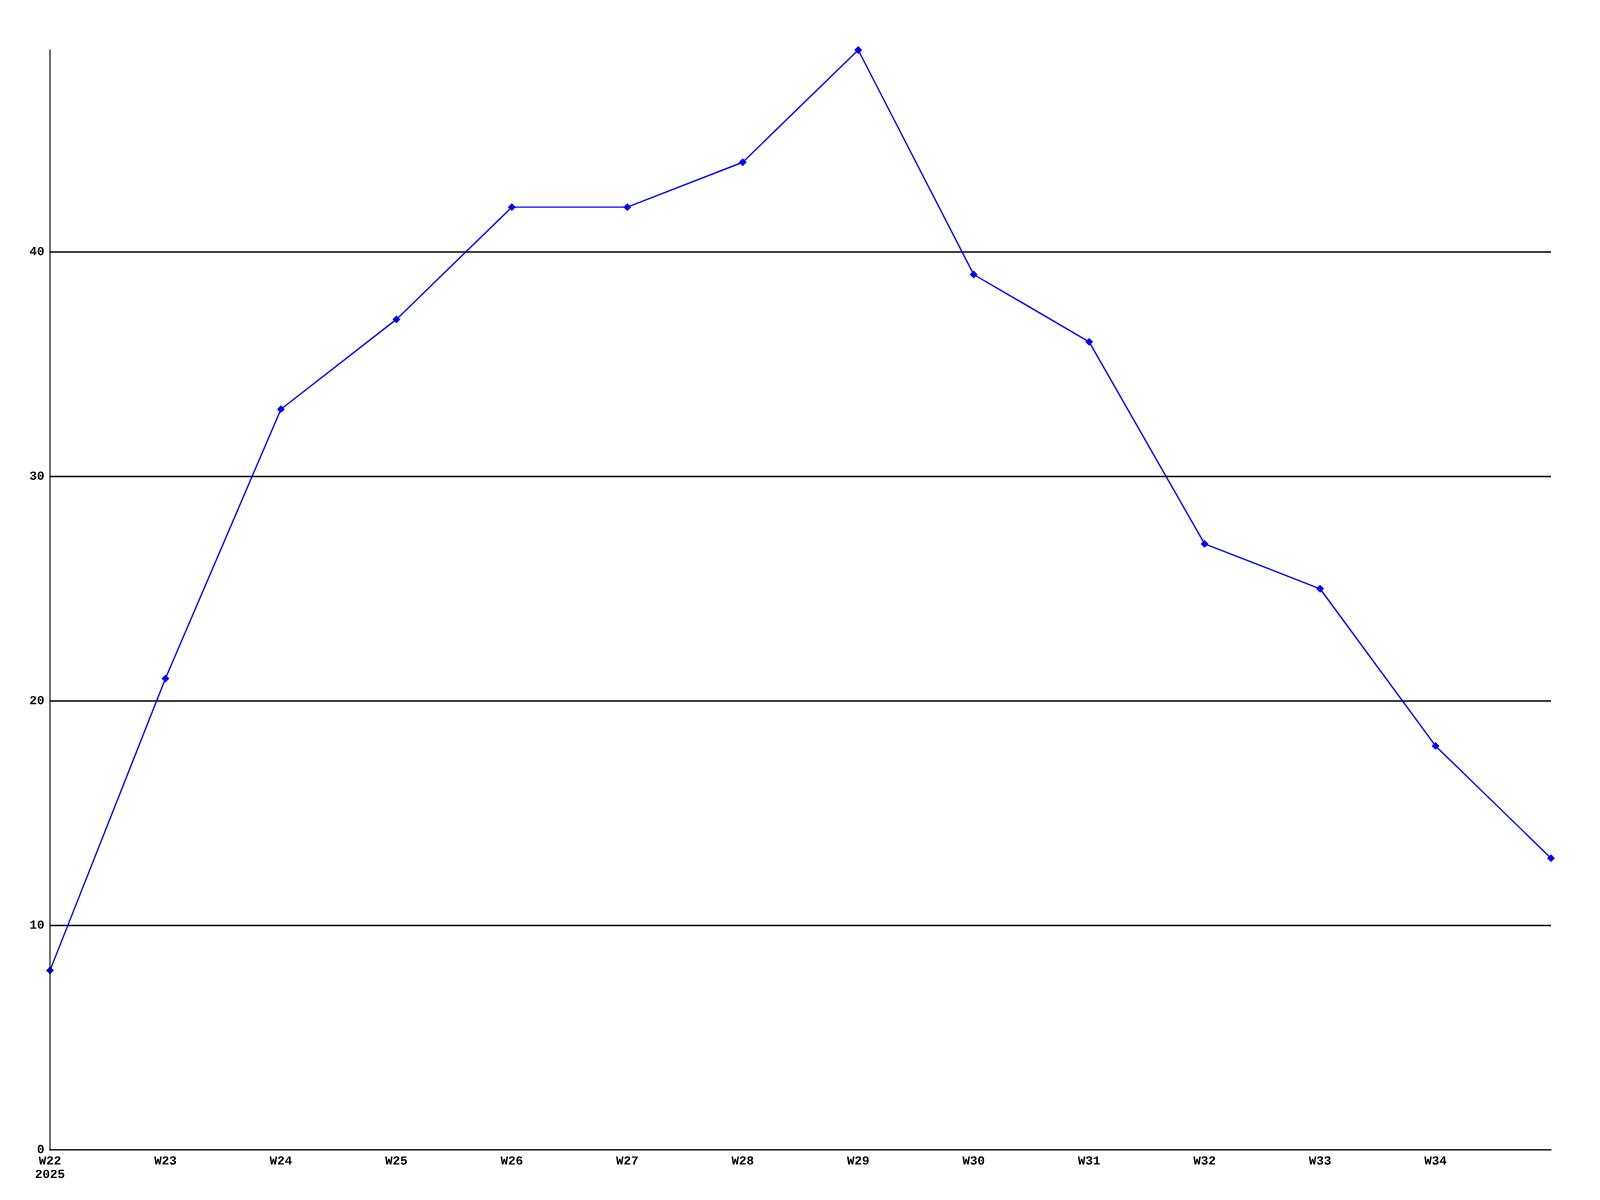  I want to click on x-tick-label: W29, so click(857, 1160).